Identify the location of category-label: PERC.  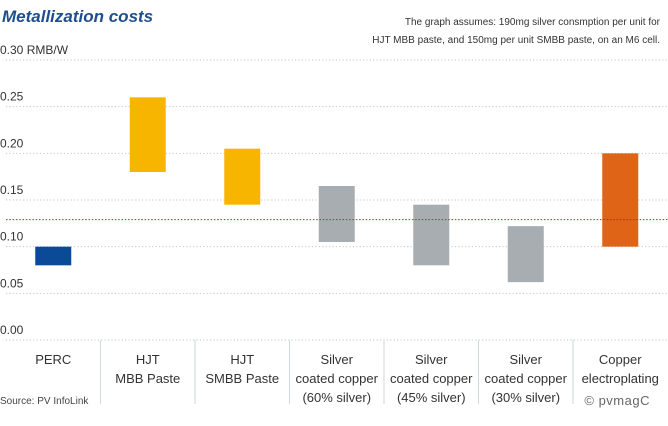
(53, 359).